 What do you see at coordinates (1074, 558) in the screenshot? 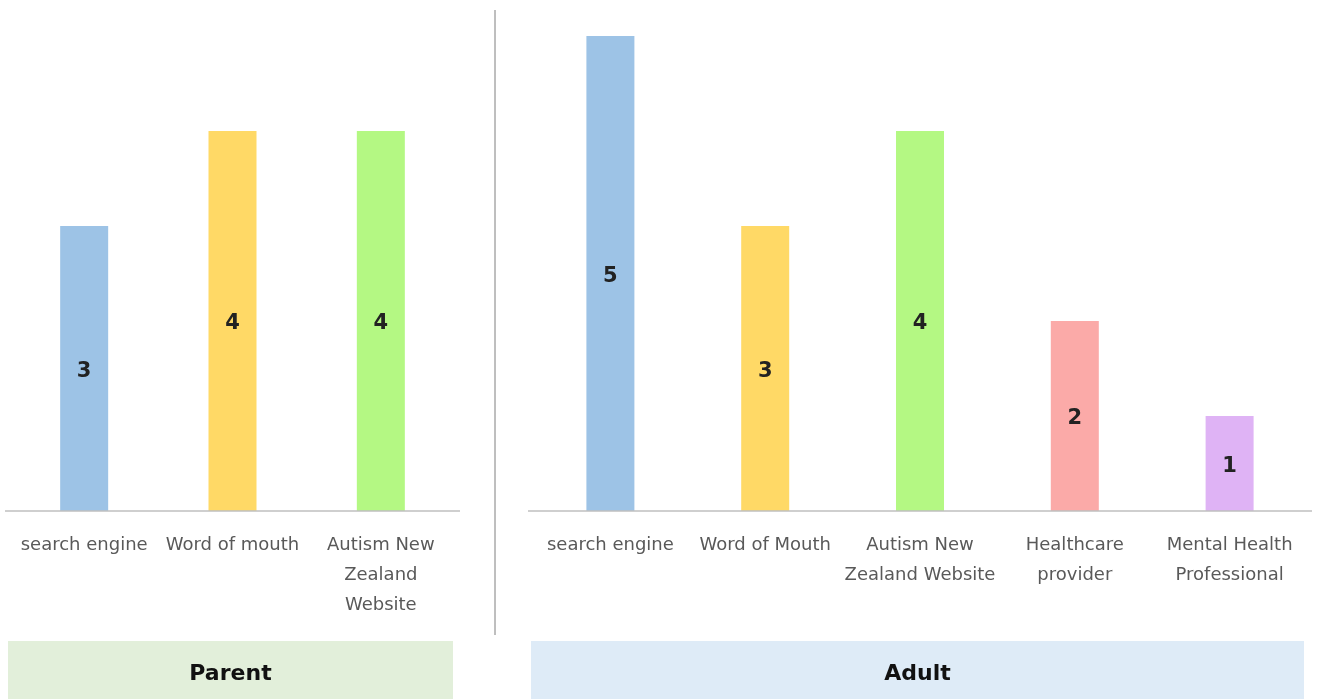
I see `x-tick-label: Healthcare provider` at bounding box center [1074, 558].